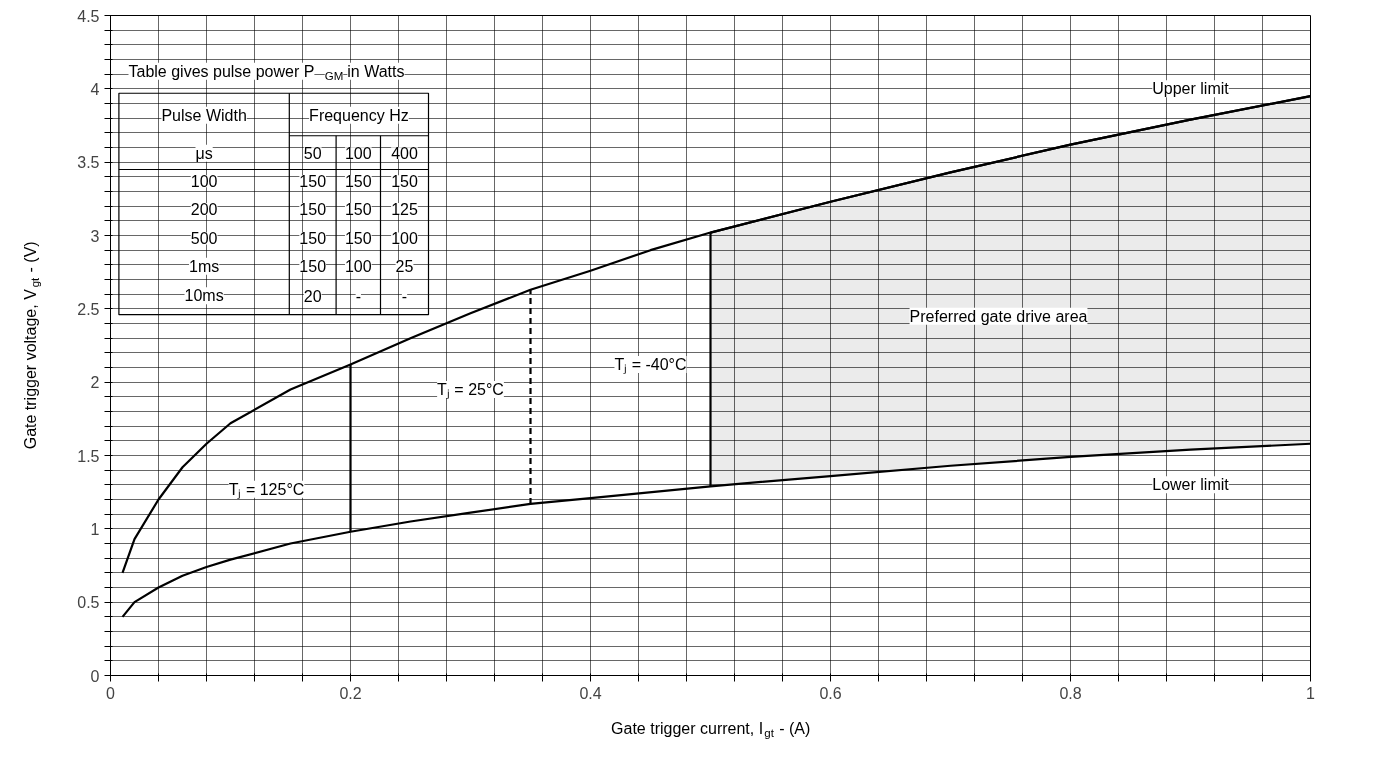  What do you see at coordinates (312, 154) in the screenshot?
I see `annotation: 50` at bounding box center [312, 154].